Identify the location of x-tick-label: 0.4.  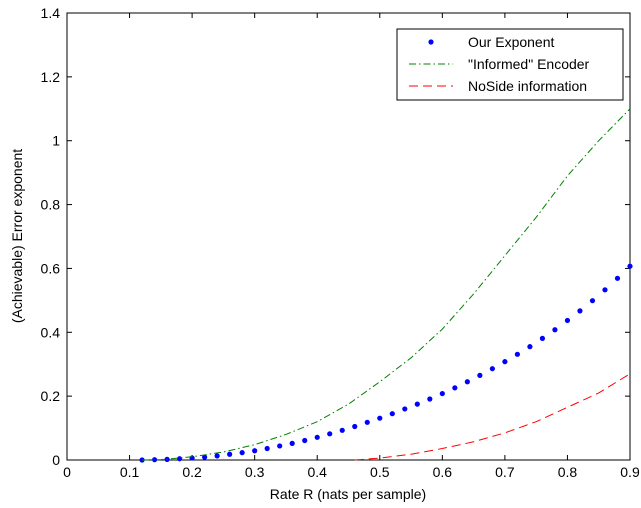
(317, 472).